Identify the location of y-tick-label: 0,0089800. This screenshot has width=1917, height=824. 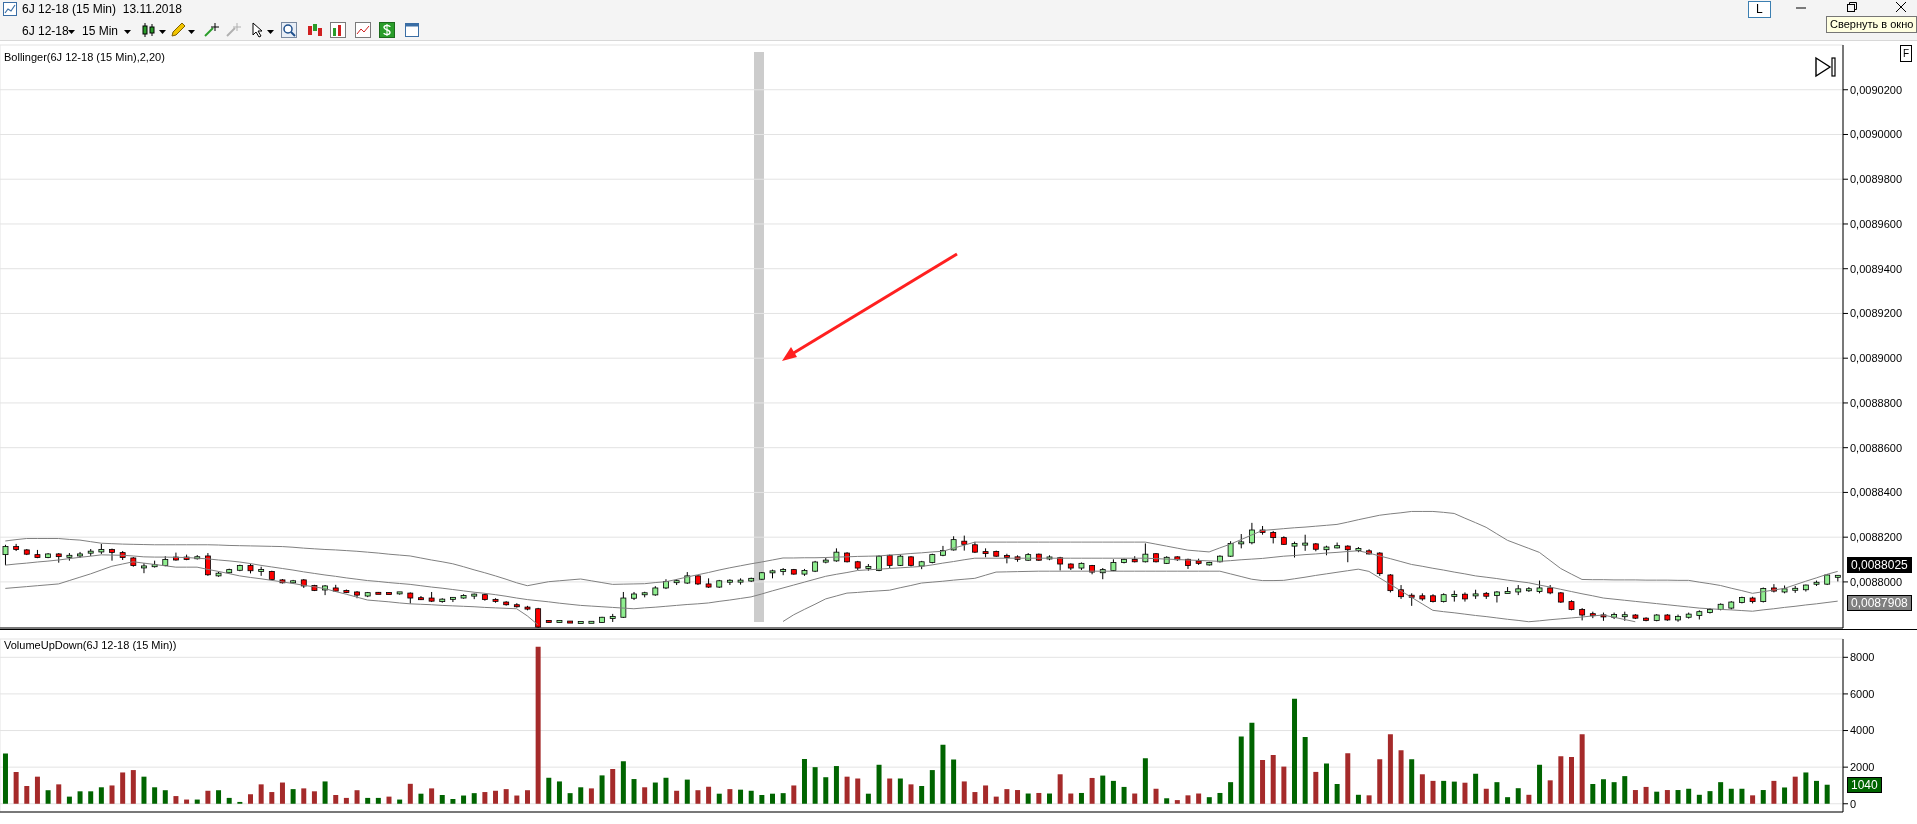
(1876, 179).